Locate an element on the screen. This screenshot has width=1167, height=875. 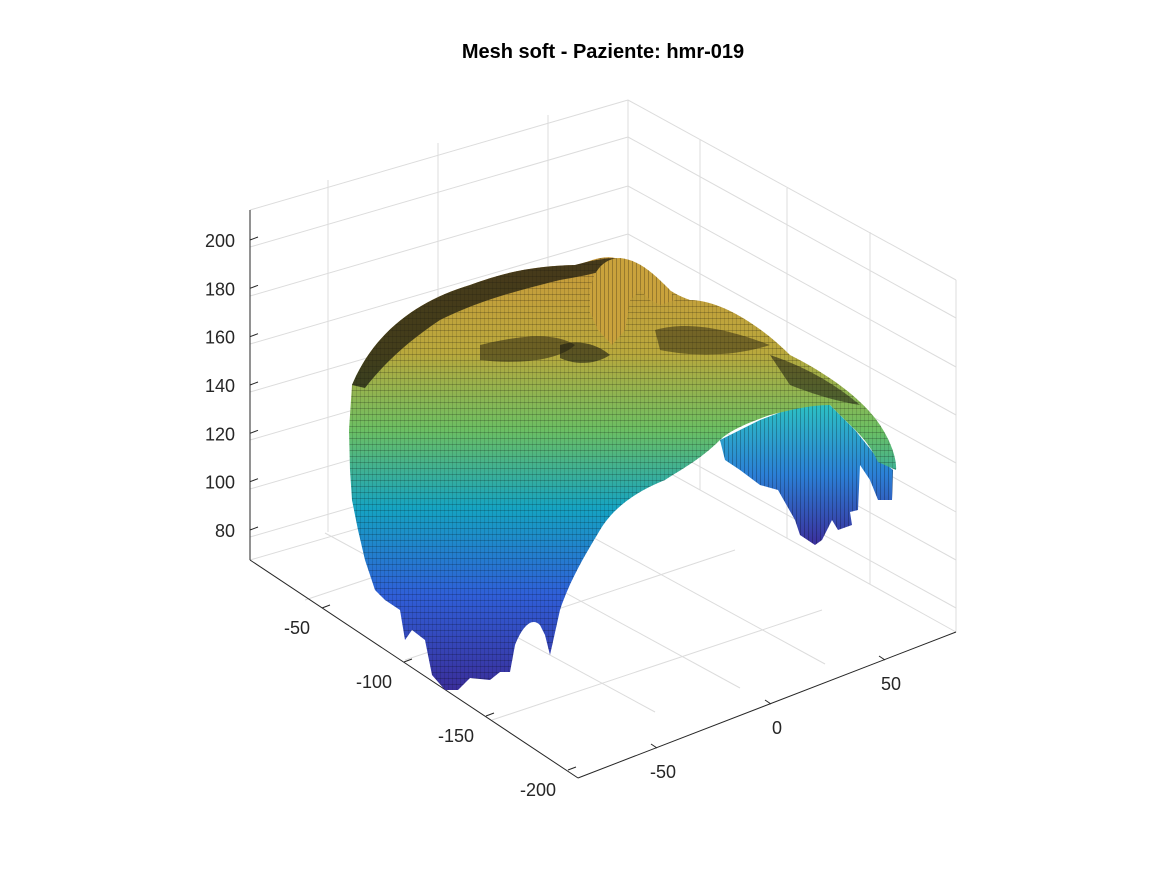
z-tick-label: 180 is located at coordinates (220, 289).